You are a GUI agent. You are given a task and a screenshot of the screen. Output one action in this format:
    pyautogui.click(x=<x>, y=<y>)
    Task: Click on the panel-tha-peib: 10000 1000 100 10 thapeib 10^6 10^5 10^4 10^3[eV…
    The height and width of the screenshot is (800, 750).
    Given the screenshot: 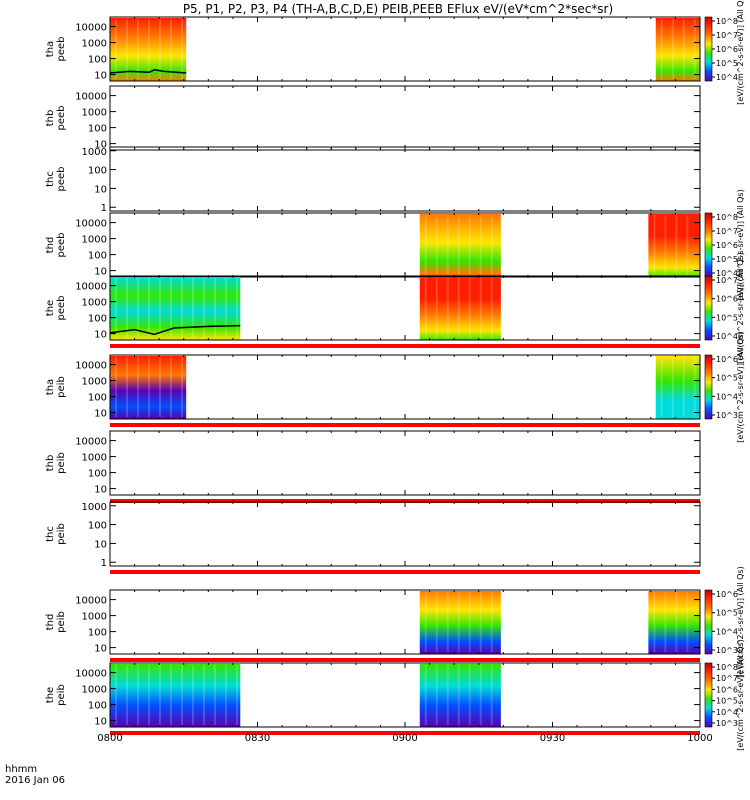 What is the action you would take?
    pyautogui.click(x=395, y=386)
    